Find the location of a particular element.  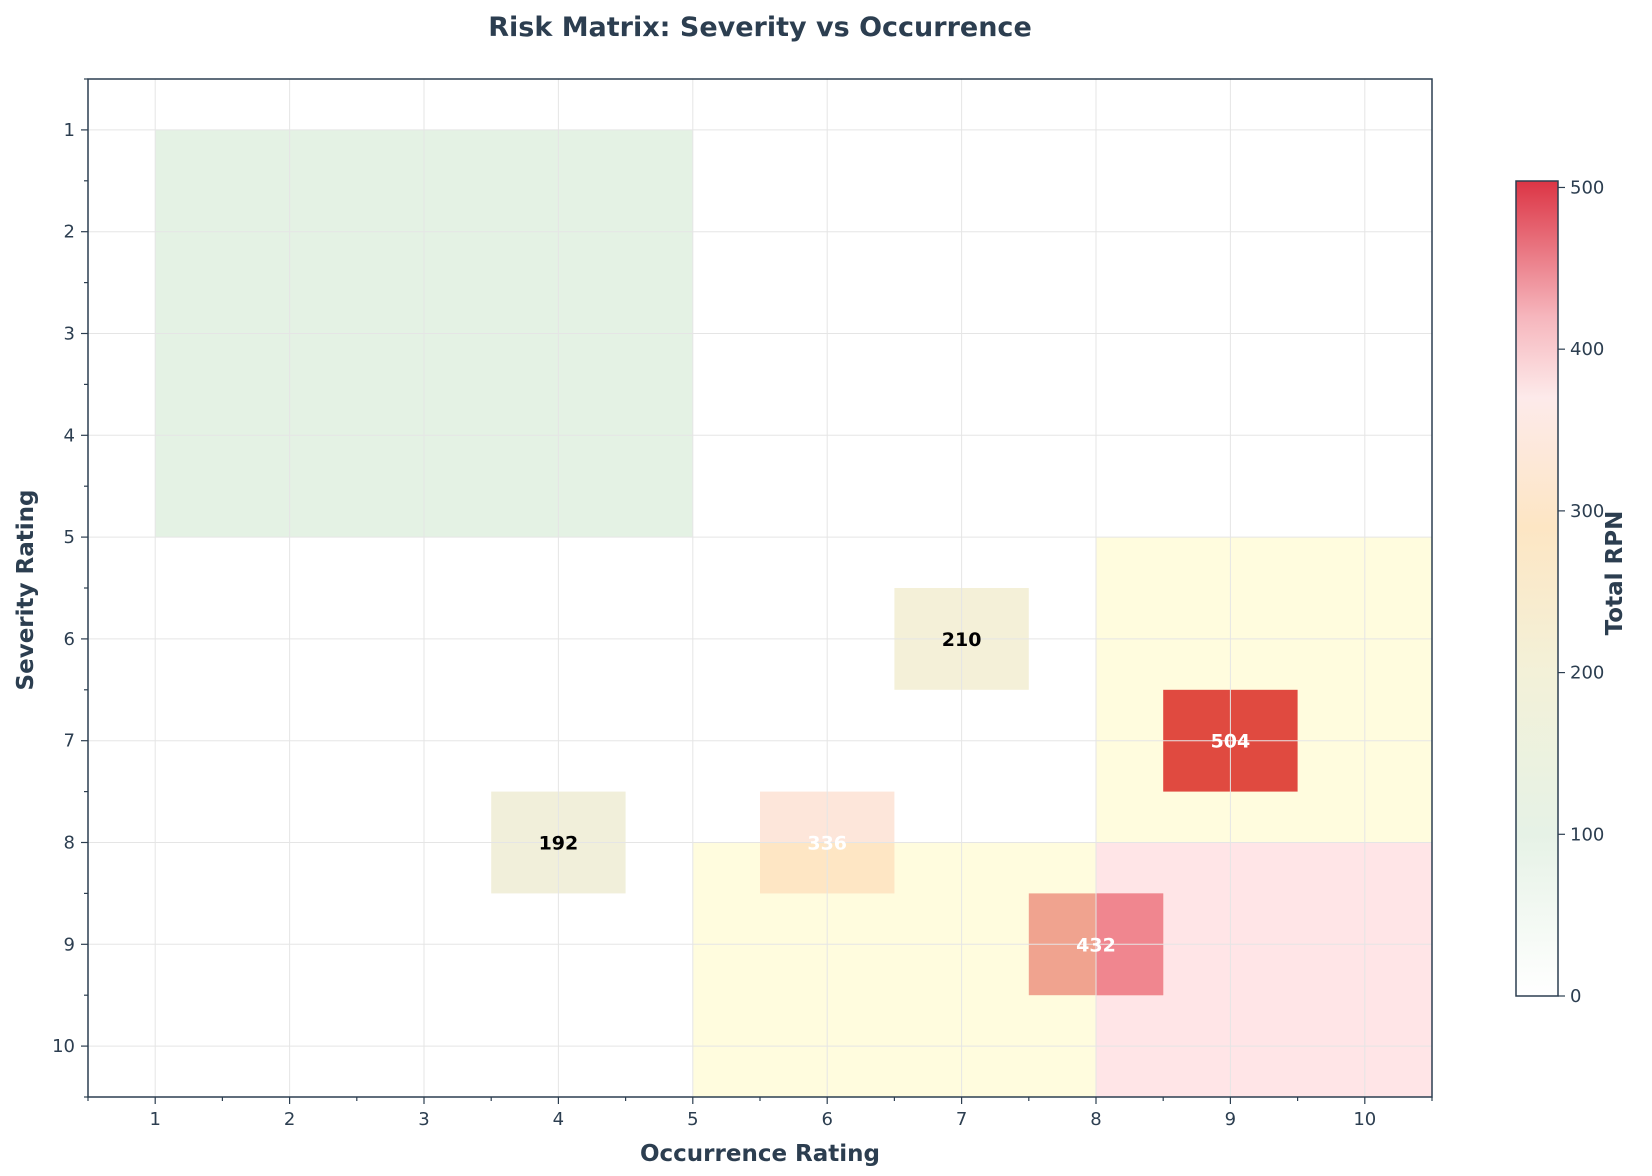

cell-label-192: 192 is located at coordinates (559, 844).